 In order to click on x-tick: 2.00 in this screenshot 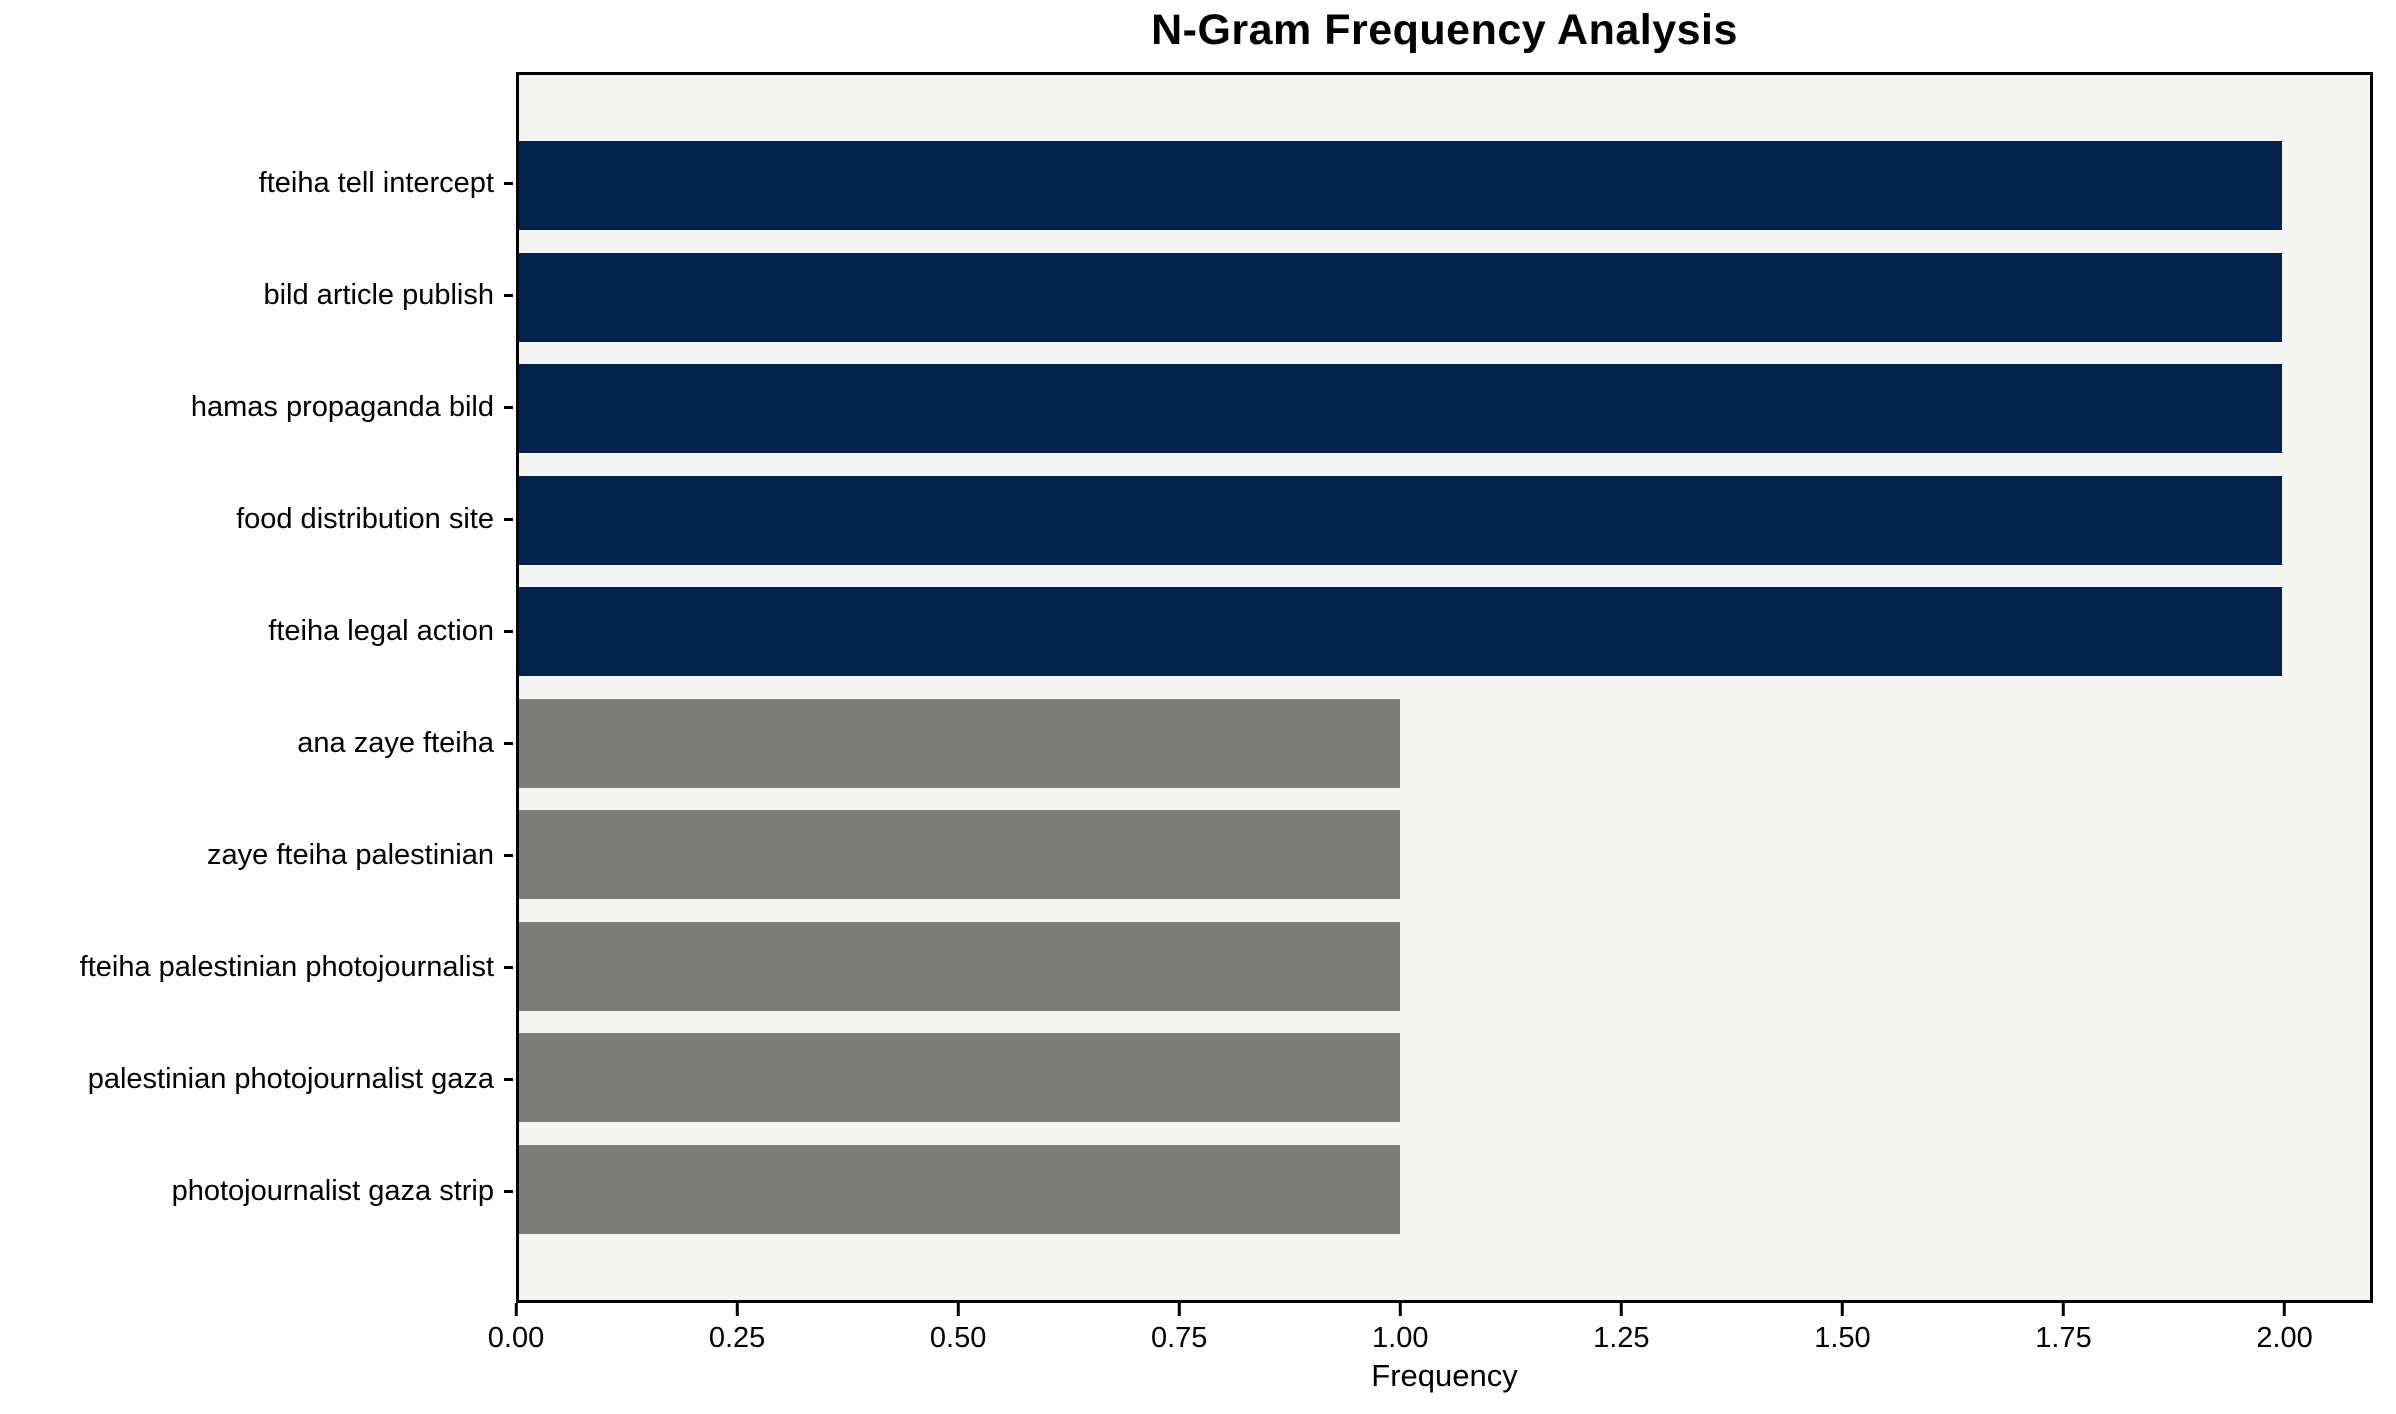, I will do `click(2284, 1329)`.